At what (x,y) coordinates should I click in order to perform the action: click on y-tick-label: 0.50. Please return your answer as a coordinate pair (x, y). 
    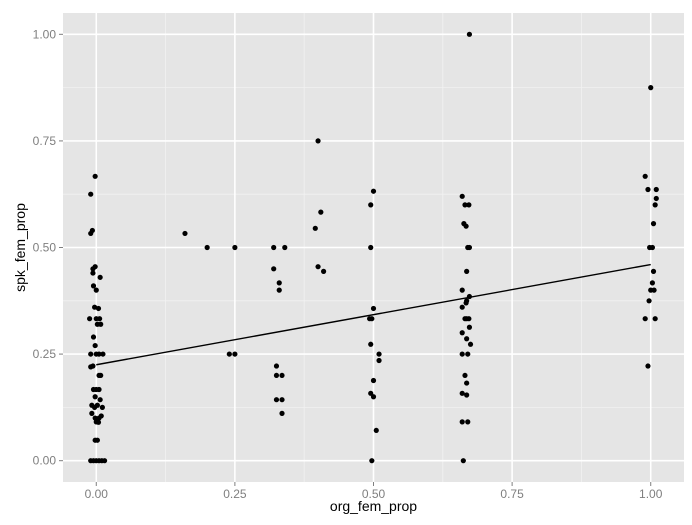
    Looking at the image, I should click on (45, 248).